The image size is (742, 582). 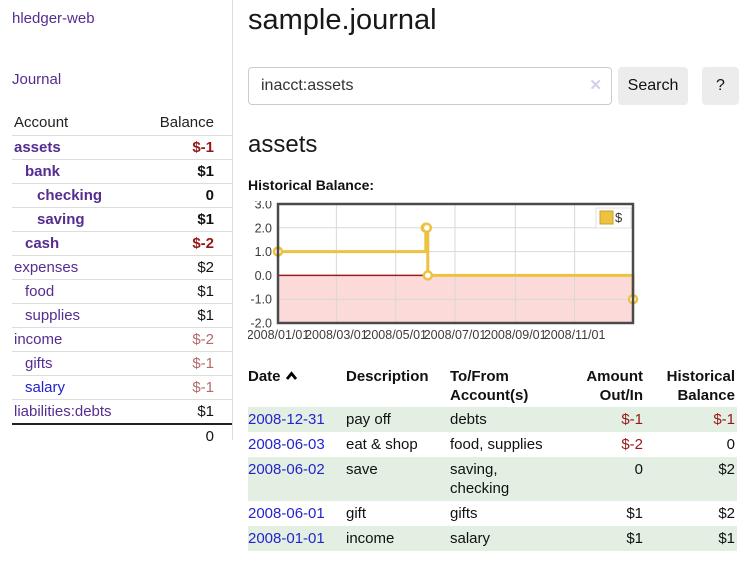 What do you see at coordinates (45, 387) in the screenshot?
I see `account-link: salary` at bounding box center [45, 387].